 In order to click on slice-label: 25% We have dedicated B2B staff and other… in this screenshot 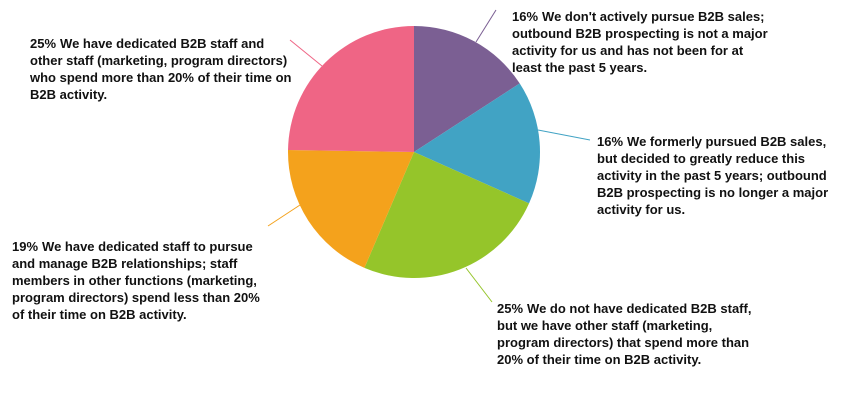, I will do `click(161, 69)`.